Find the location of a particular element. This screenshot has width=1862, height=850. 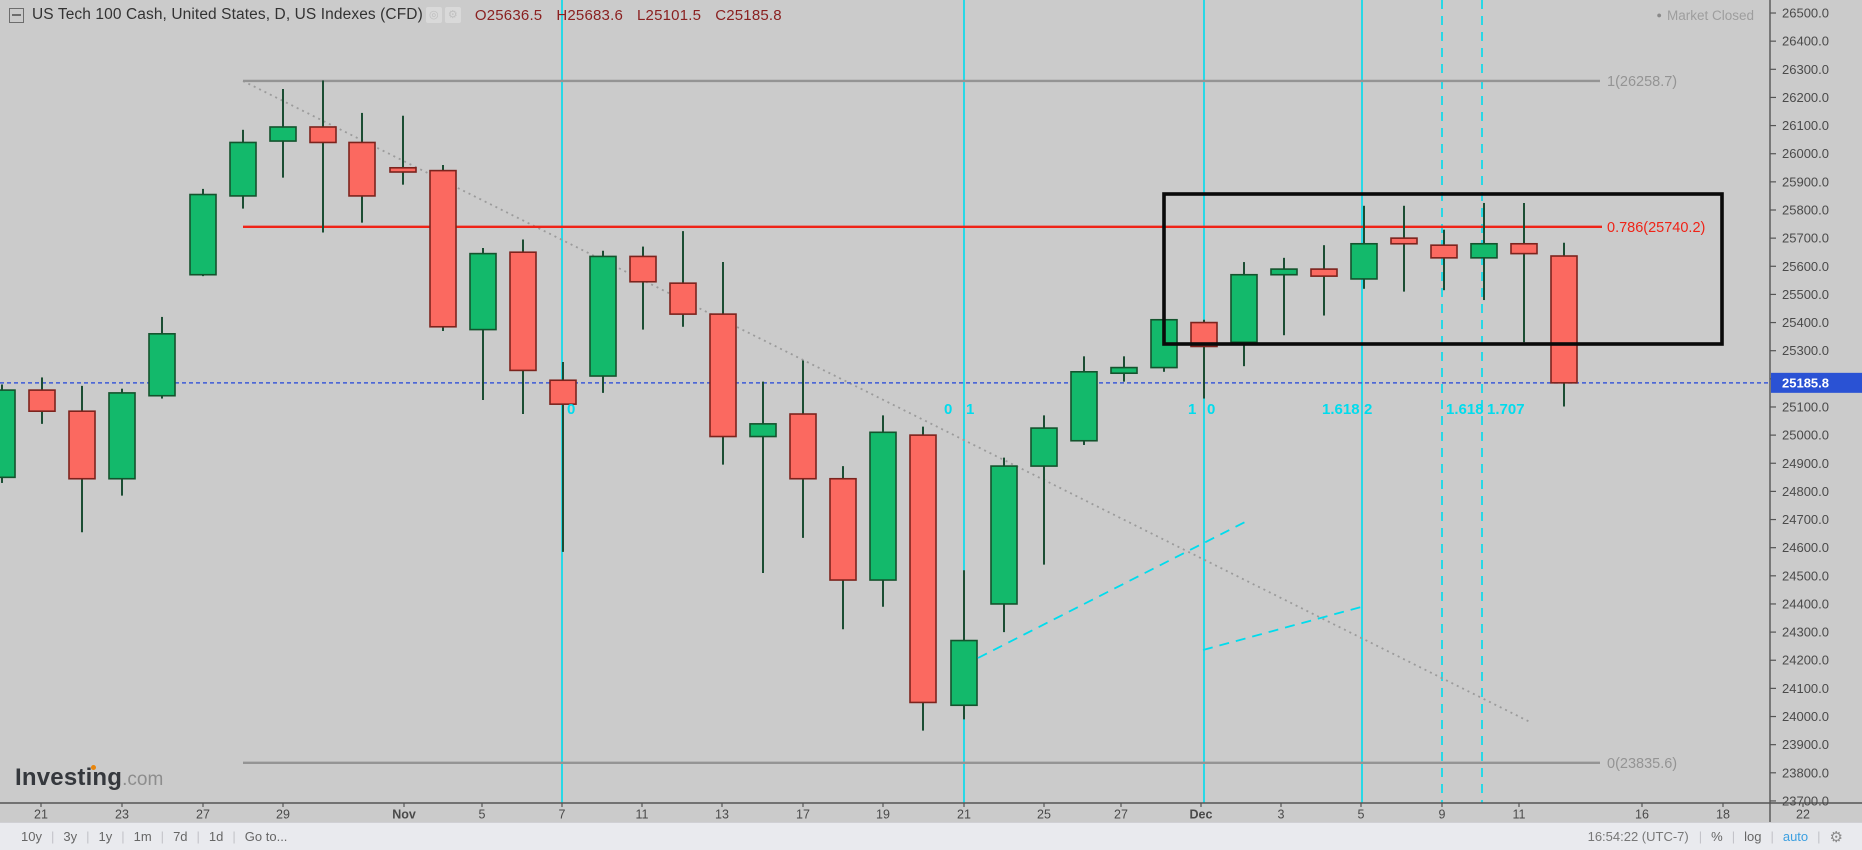

date-axis-label: 16 is located at coordinates (1642, 815).